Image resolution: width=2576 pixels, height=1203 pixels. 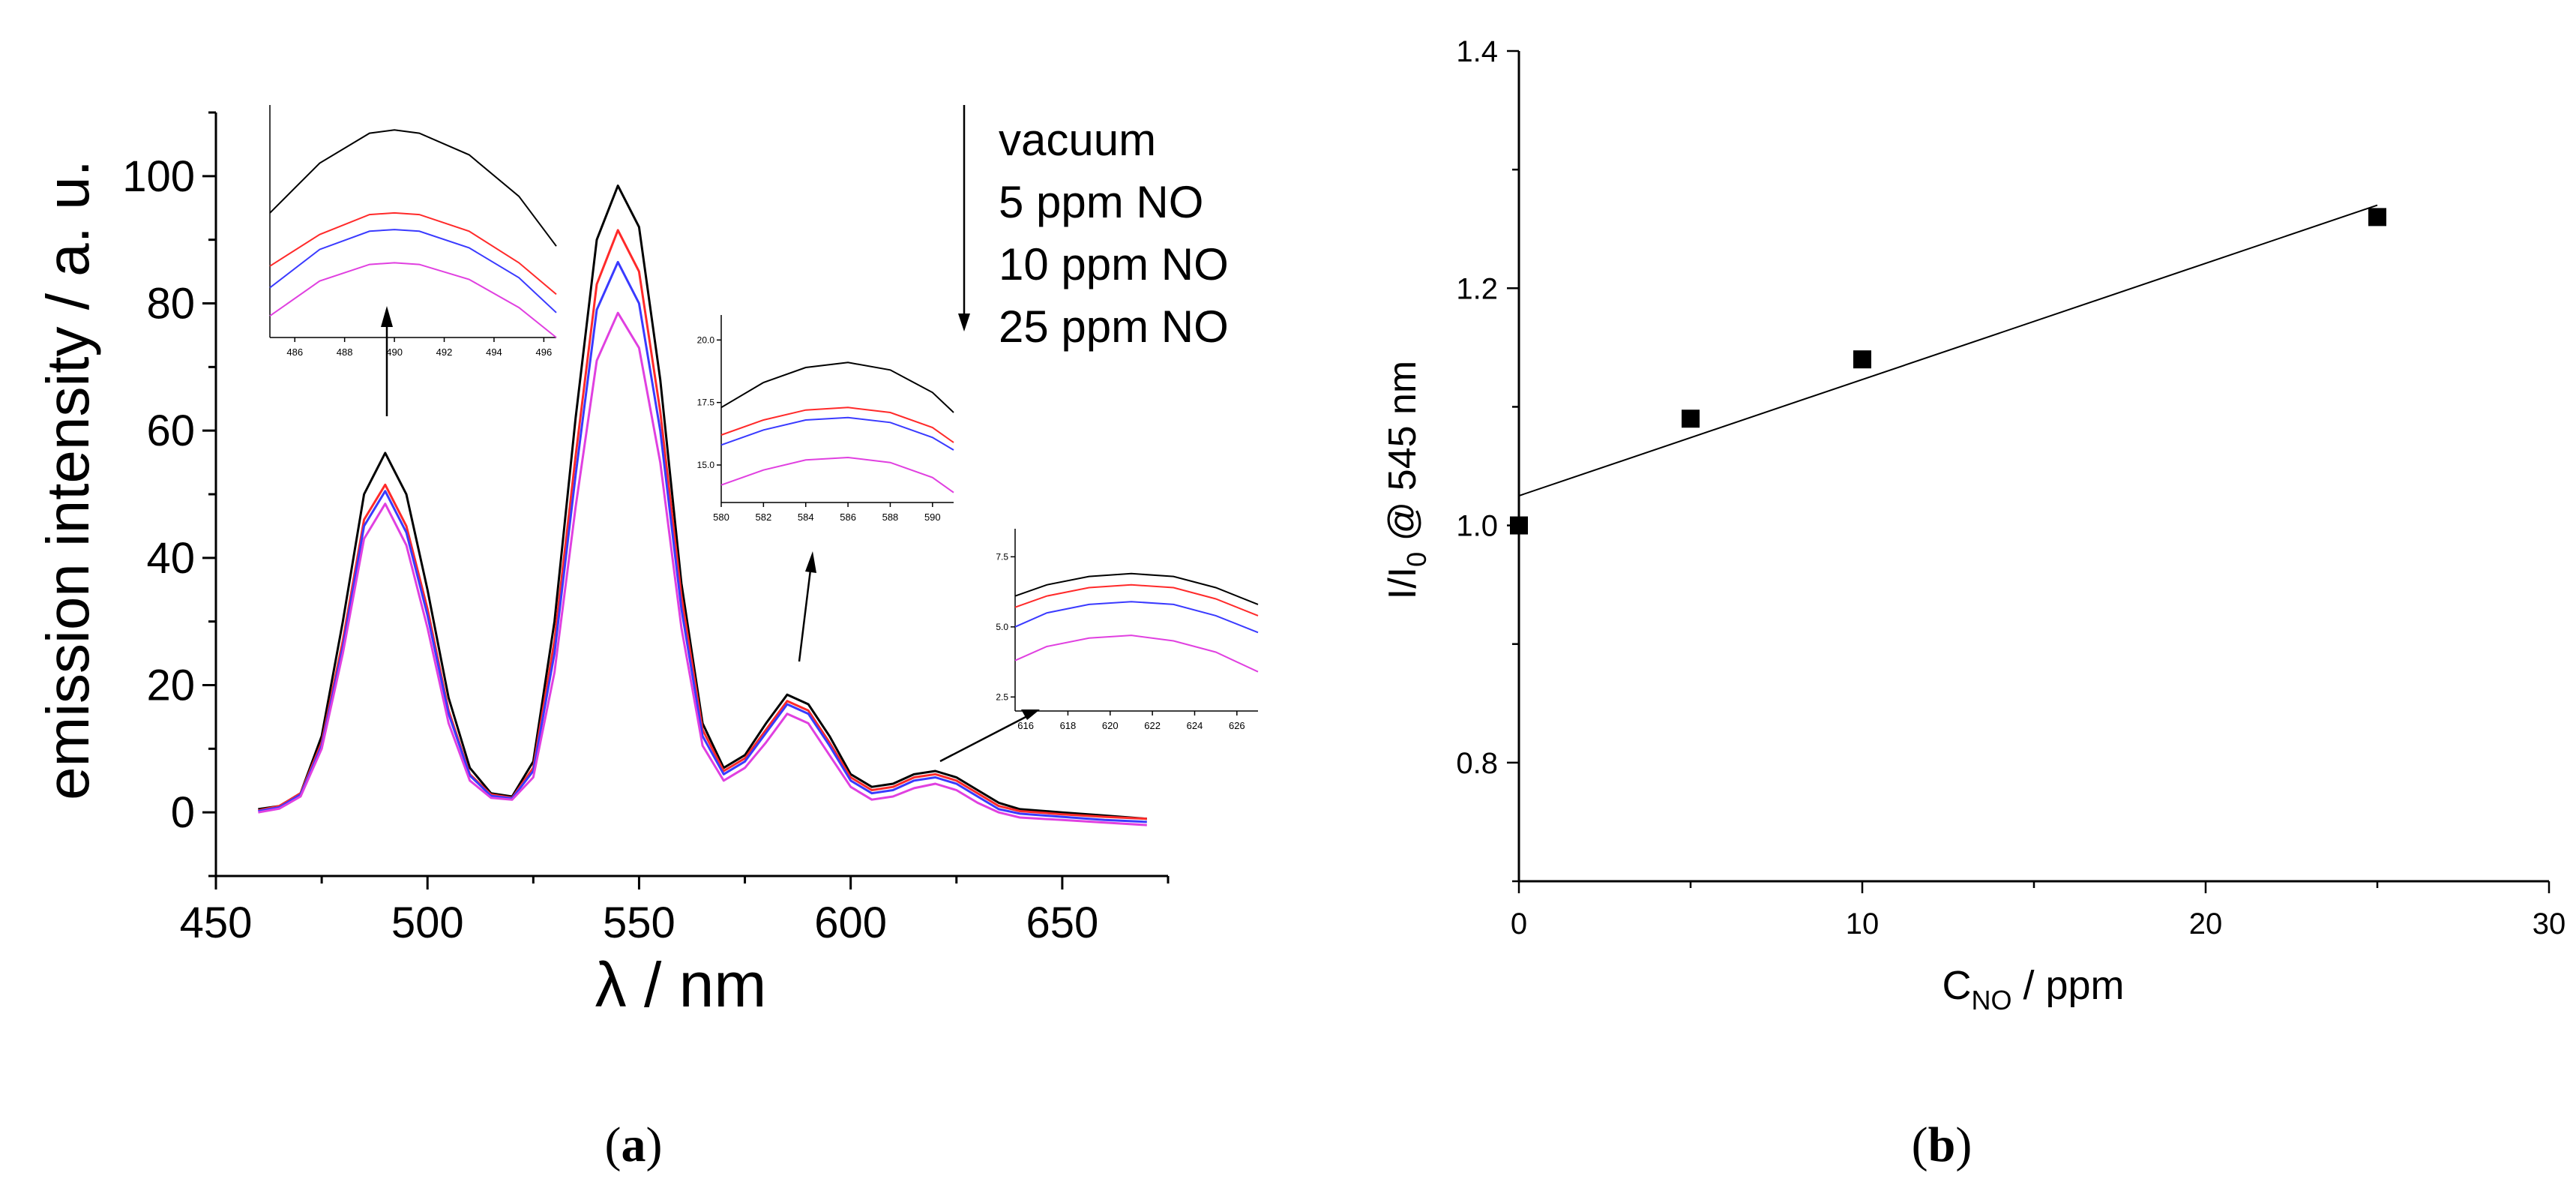 I want to click on inset-x-tick-label: 486, so click(x=294, y=352).